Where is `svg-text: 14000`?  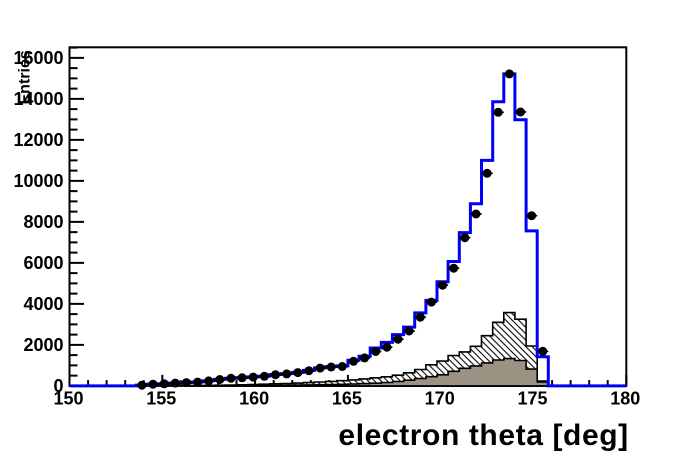
svg-text: 14000 is located at coordinates (38, 99).